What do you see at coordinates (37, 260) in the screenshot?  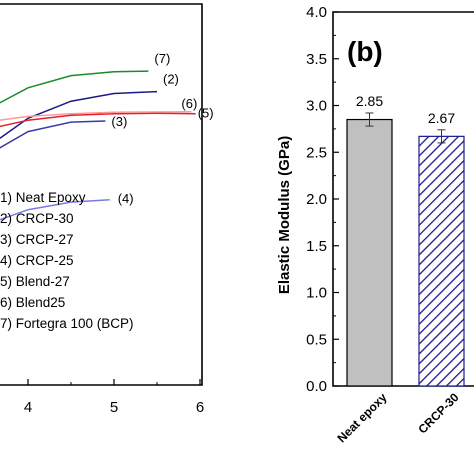 I see `legend-entry-4: 4) CRCP-25` at bounding box center [37, 260].